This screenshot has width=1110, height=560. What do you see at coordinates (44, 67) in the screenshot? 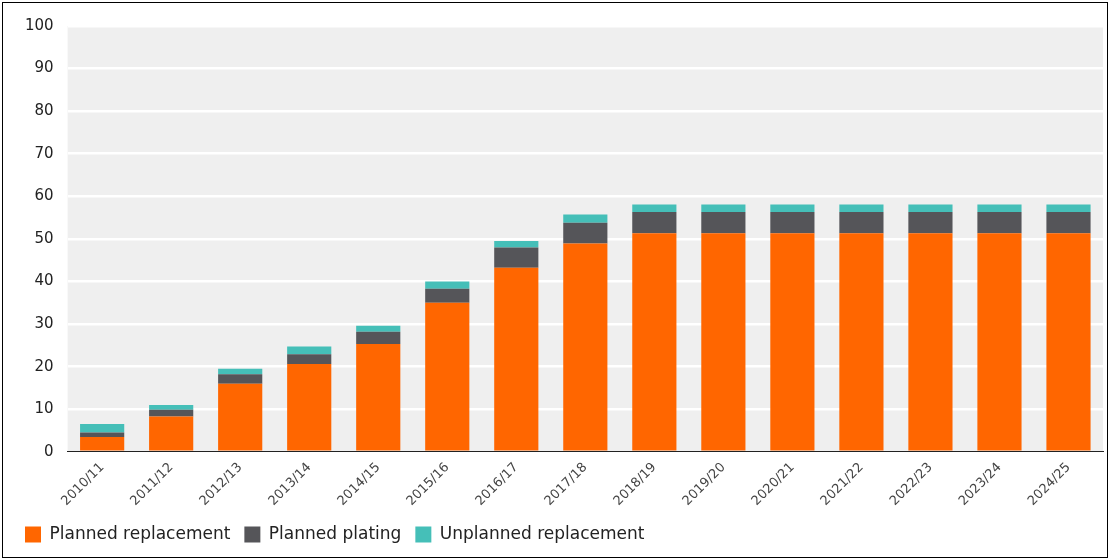
I see `y-tick-label: 90` at bounding box center [44, 67].